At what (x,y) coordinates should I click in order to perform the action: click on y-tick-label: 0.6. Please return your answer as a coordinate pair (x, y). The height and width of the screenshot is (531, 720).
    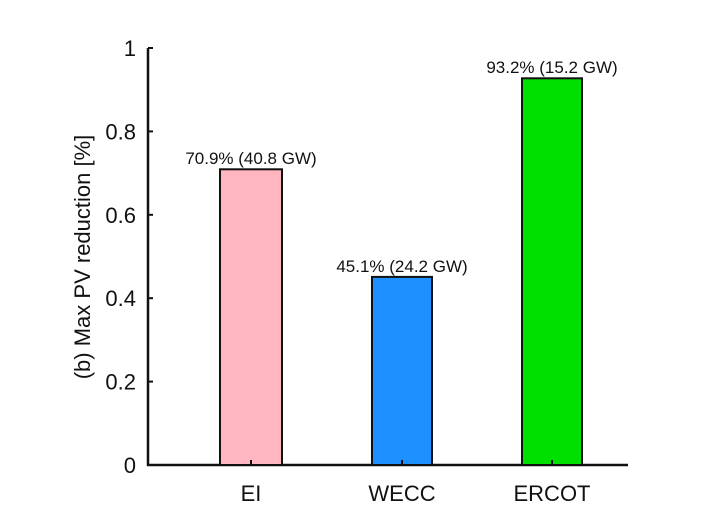
    Looking at the image, I should click on (120, 215).